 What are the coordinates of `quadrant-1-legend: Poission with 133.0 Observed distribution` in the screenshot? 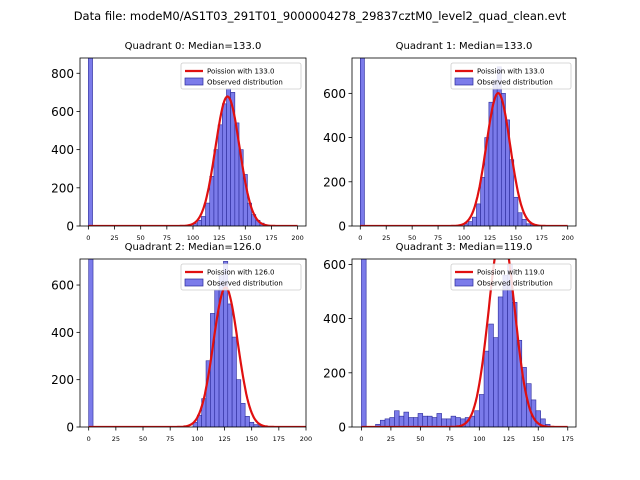 It's located at (511, 76).